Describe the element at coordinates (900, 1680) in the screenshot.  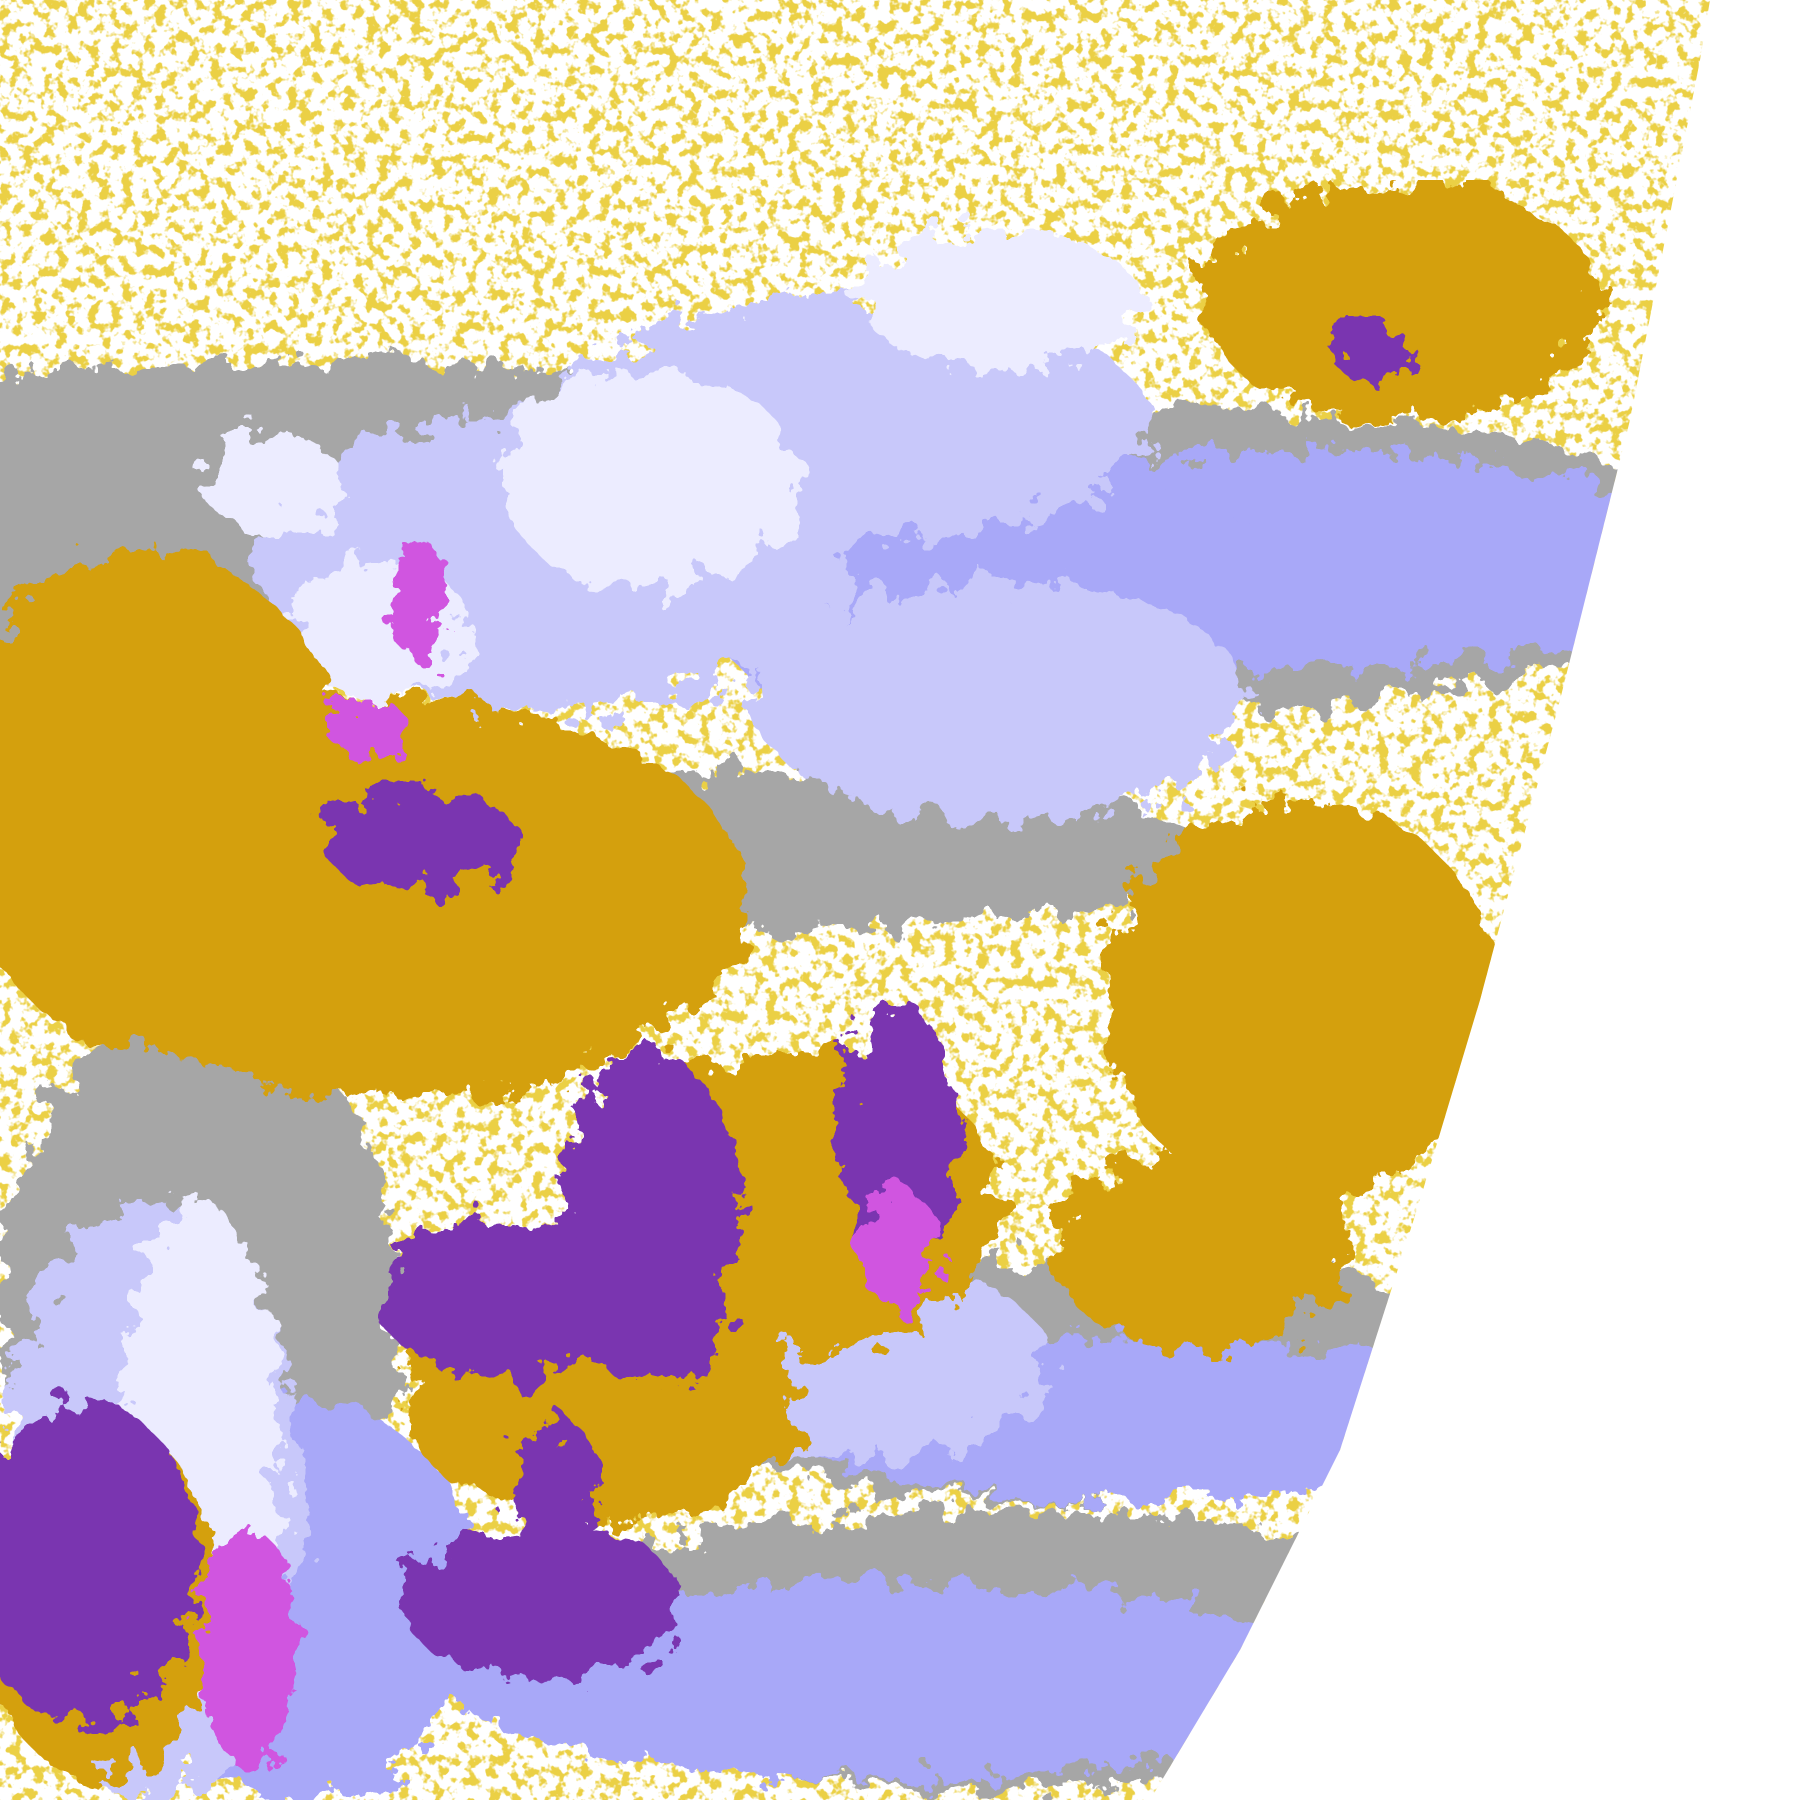
I see `periwinkle-region` at that location.